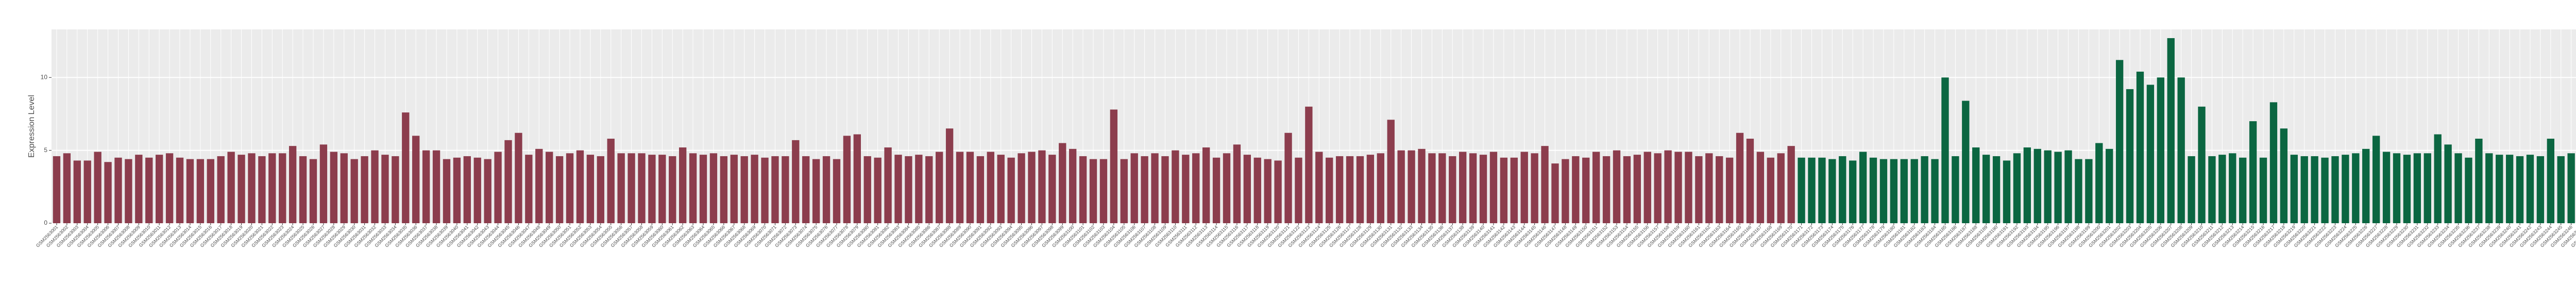 This screenshot has width=2576, height=299. I want to click on y-tick-label: 0, so click(45, 222).